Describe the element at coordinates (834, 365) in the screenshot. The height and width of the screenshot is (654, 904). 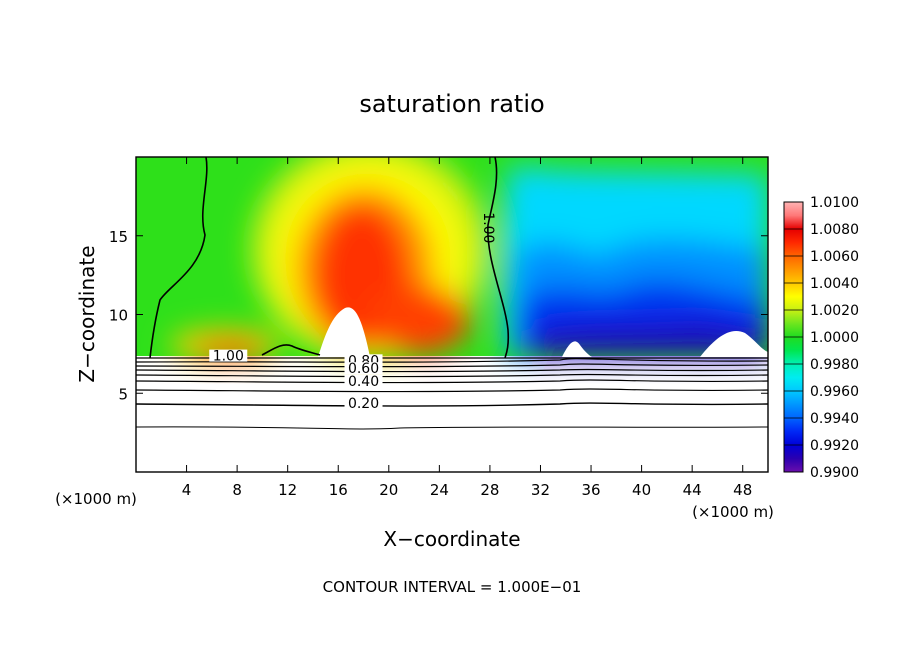
I see `colorbar-tick-label: 0.9980` at that location.